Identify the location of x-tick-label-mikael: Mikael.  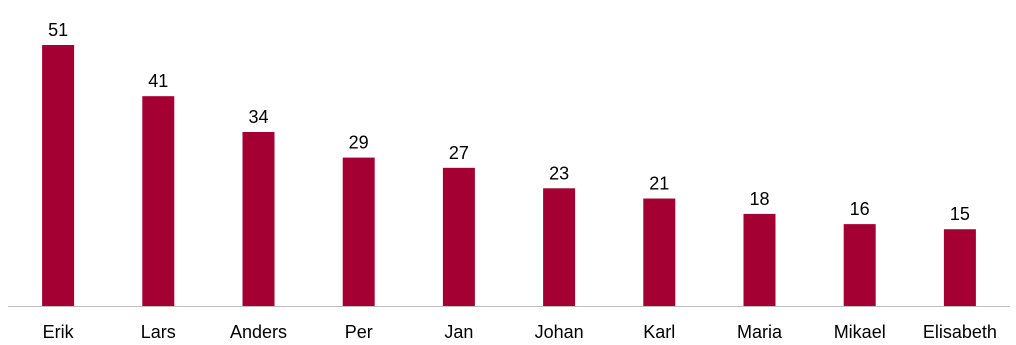
(860, 332).